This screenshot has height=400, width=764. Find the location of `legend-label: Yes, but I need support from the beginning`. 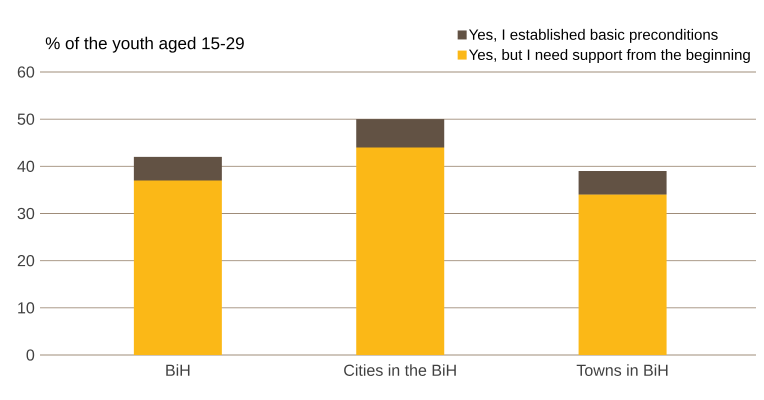

legend-label: Yes, but I need support from the beginning is located at coordinates (609, 56).